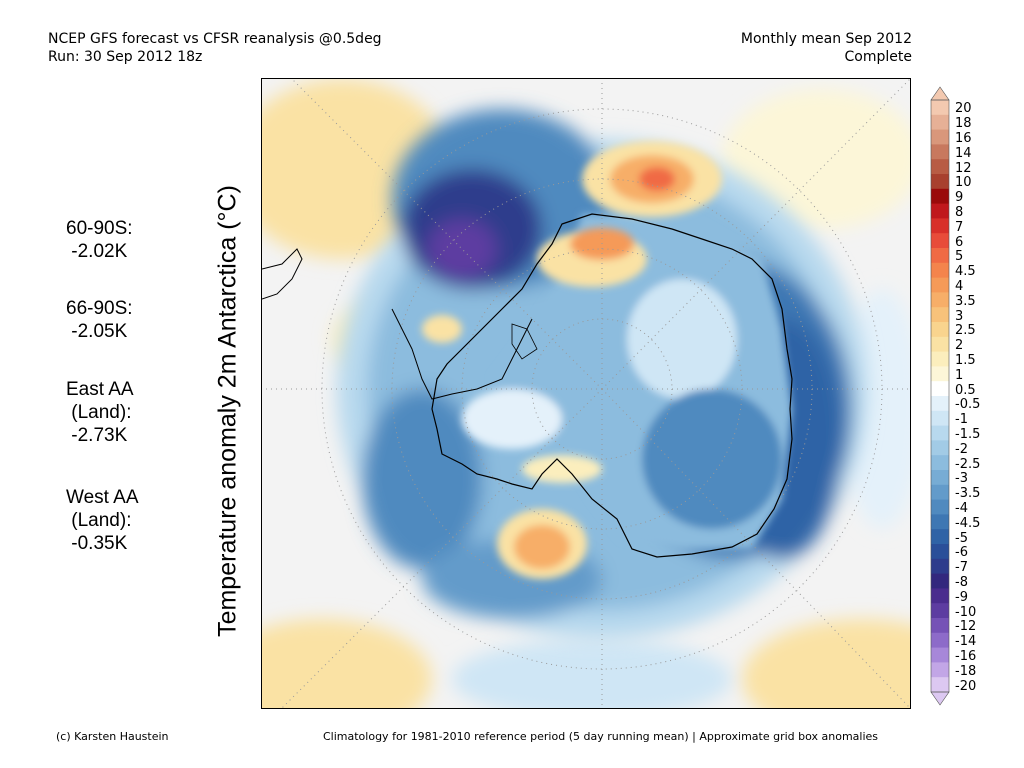 Image resolution: width=1024 pixels, height=768 pixels. Describe the element at coordinates (965, 331) in the screenshot. I see `colorbar-tick-label: 2.5` at that location.